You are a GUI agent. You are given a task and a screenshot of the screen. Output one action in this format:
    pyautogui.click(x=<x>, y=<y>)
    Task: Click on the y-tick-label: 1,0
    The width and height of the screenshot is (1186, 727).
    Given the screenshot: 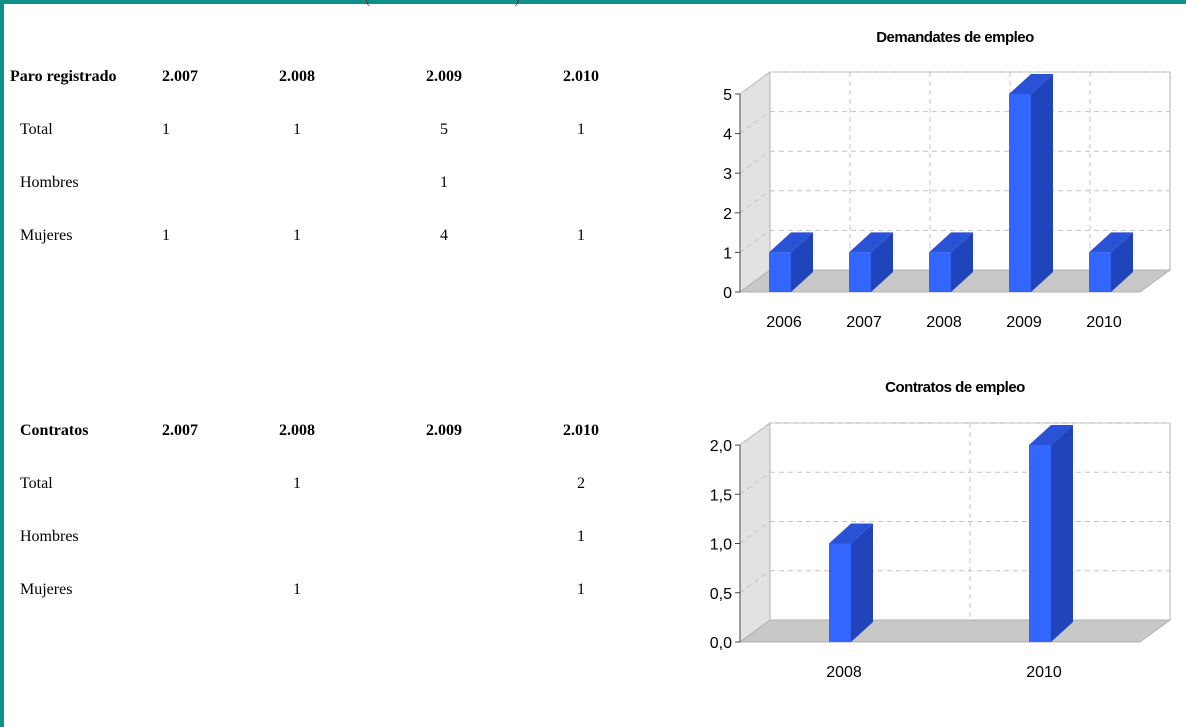 What is the action you would take?
    pyautogui.click(x=721, y=545)
    